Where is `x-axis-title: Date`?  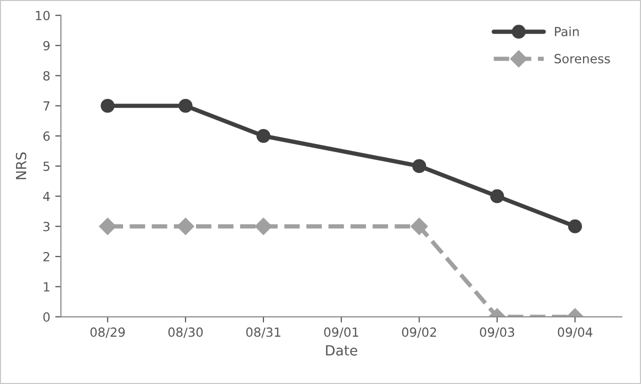
x-axis-title: Date is located at coordinates (342, 350).